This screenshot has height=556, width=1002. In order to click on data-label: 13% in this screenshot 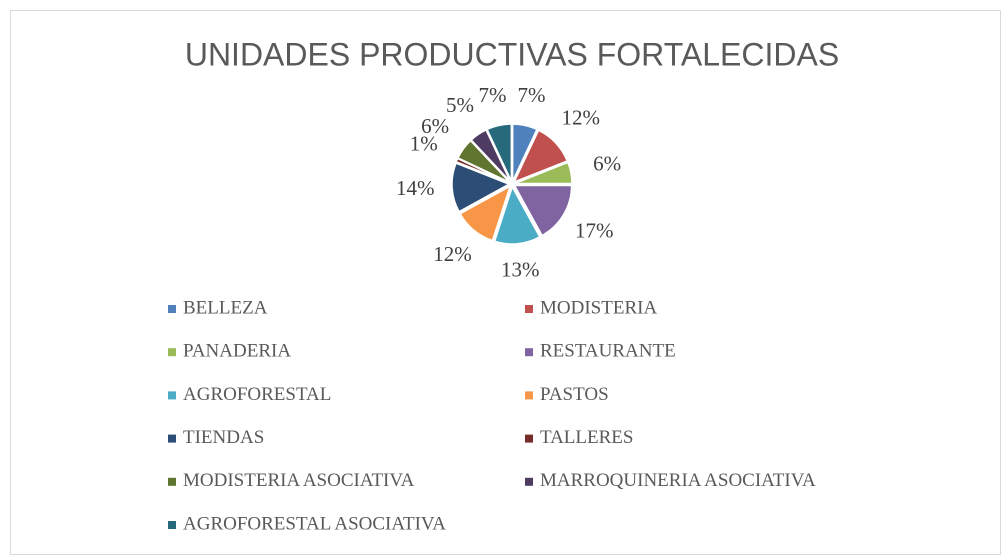, I will do `click(520, 269)`.